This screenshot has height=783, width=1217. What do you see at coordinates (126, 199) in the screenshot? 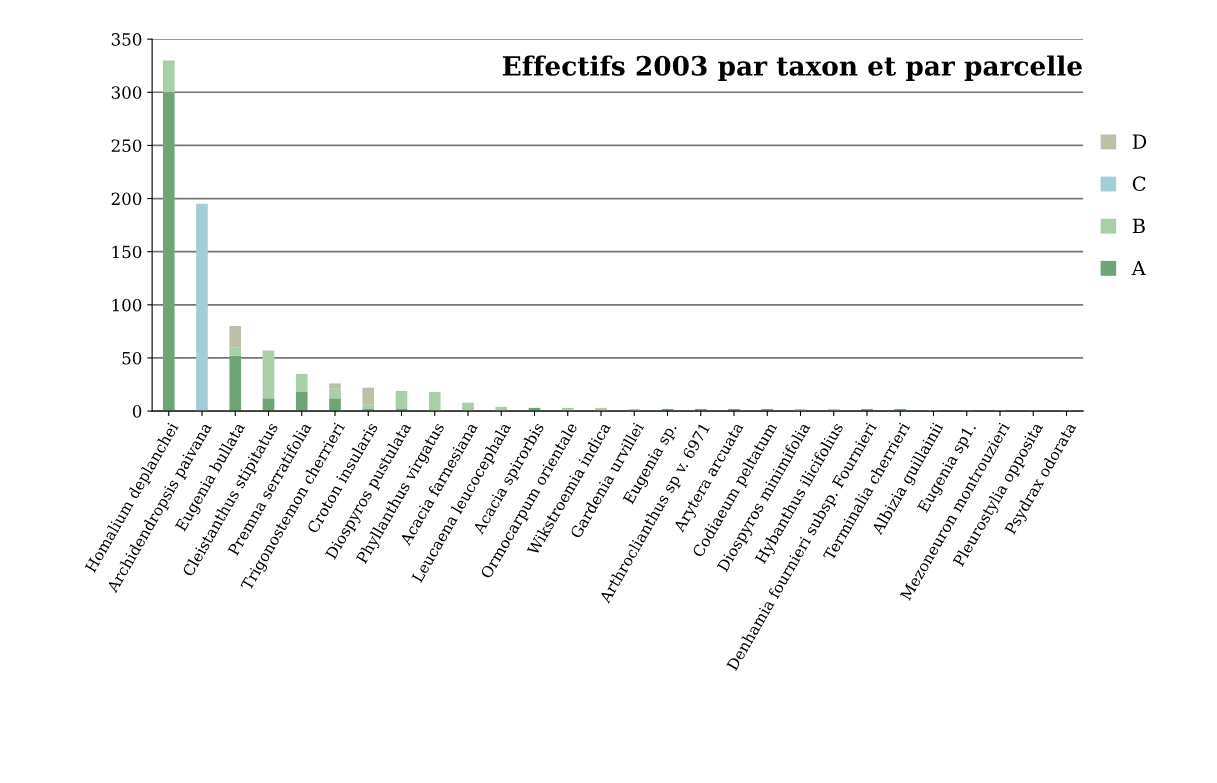
I see `y-tick-label: 200` at bounding box center [126, 199].